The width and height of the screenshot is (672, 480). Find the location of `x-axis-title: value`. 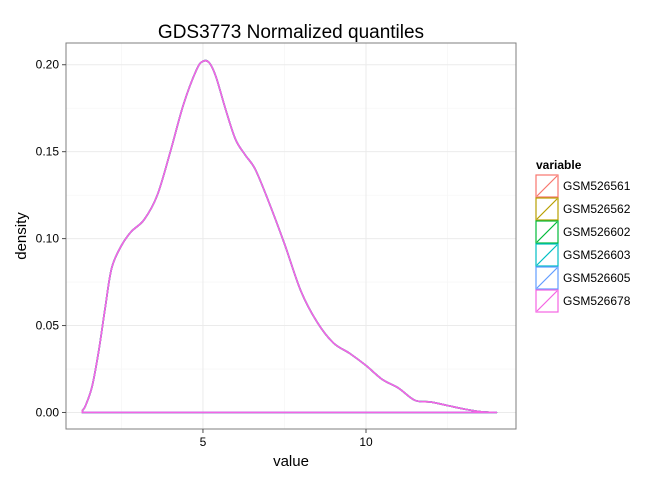

x-axis-title: value is located at coordinates (291, 461).